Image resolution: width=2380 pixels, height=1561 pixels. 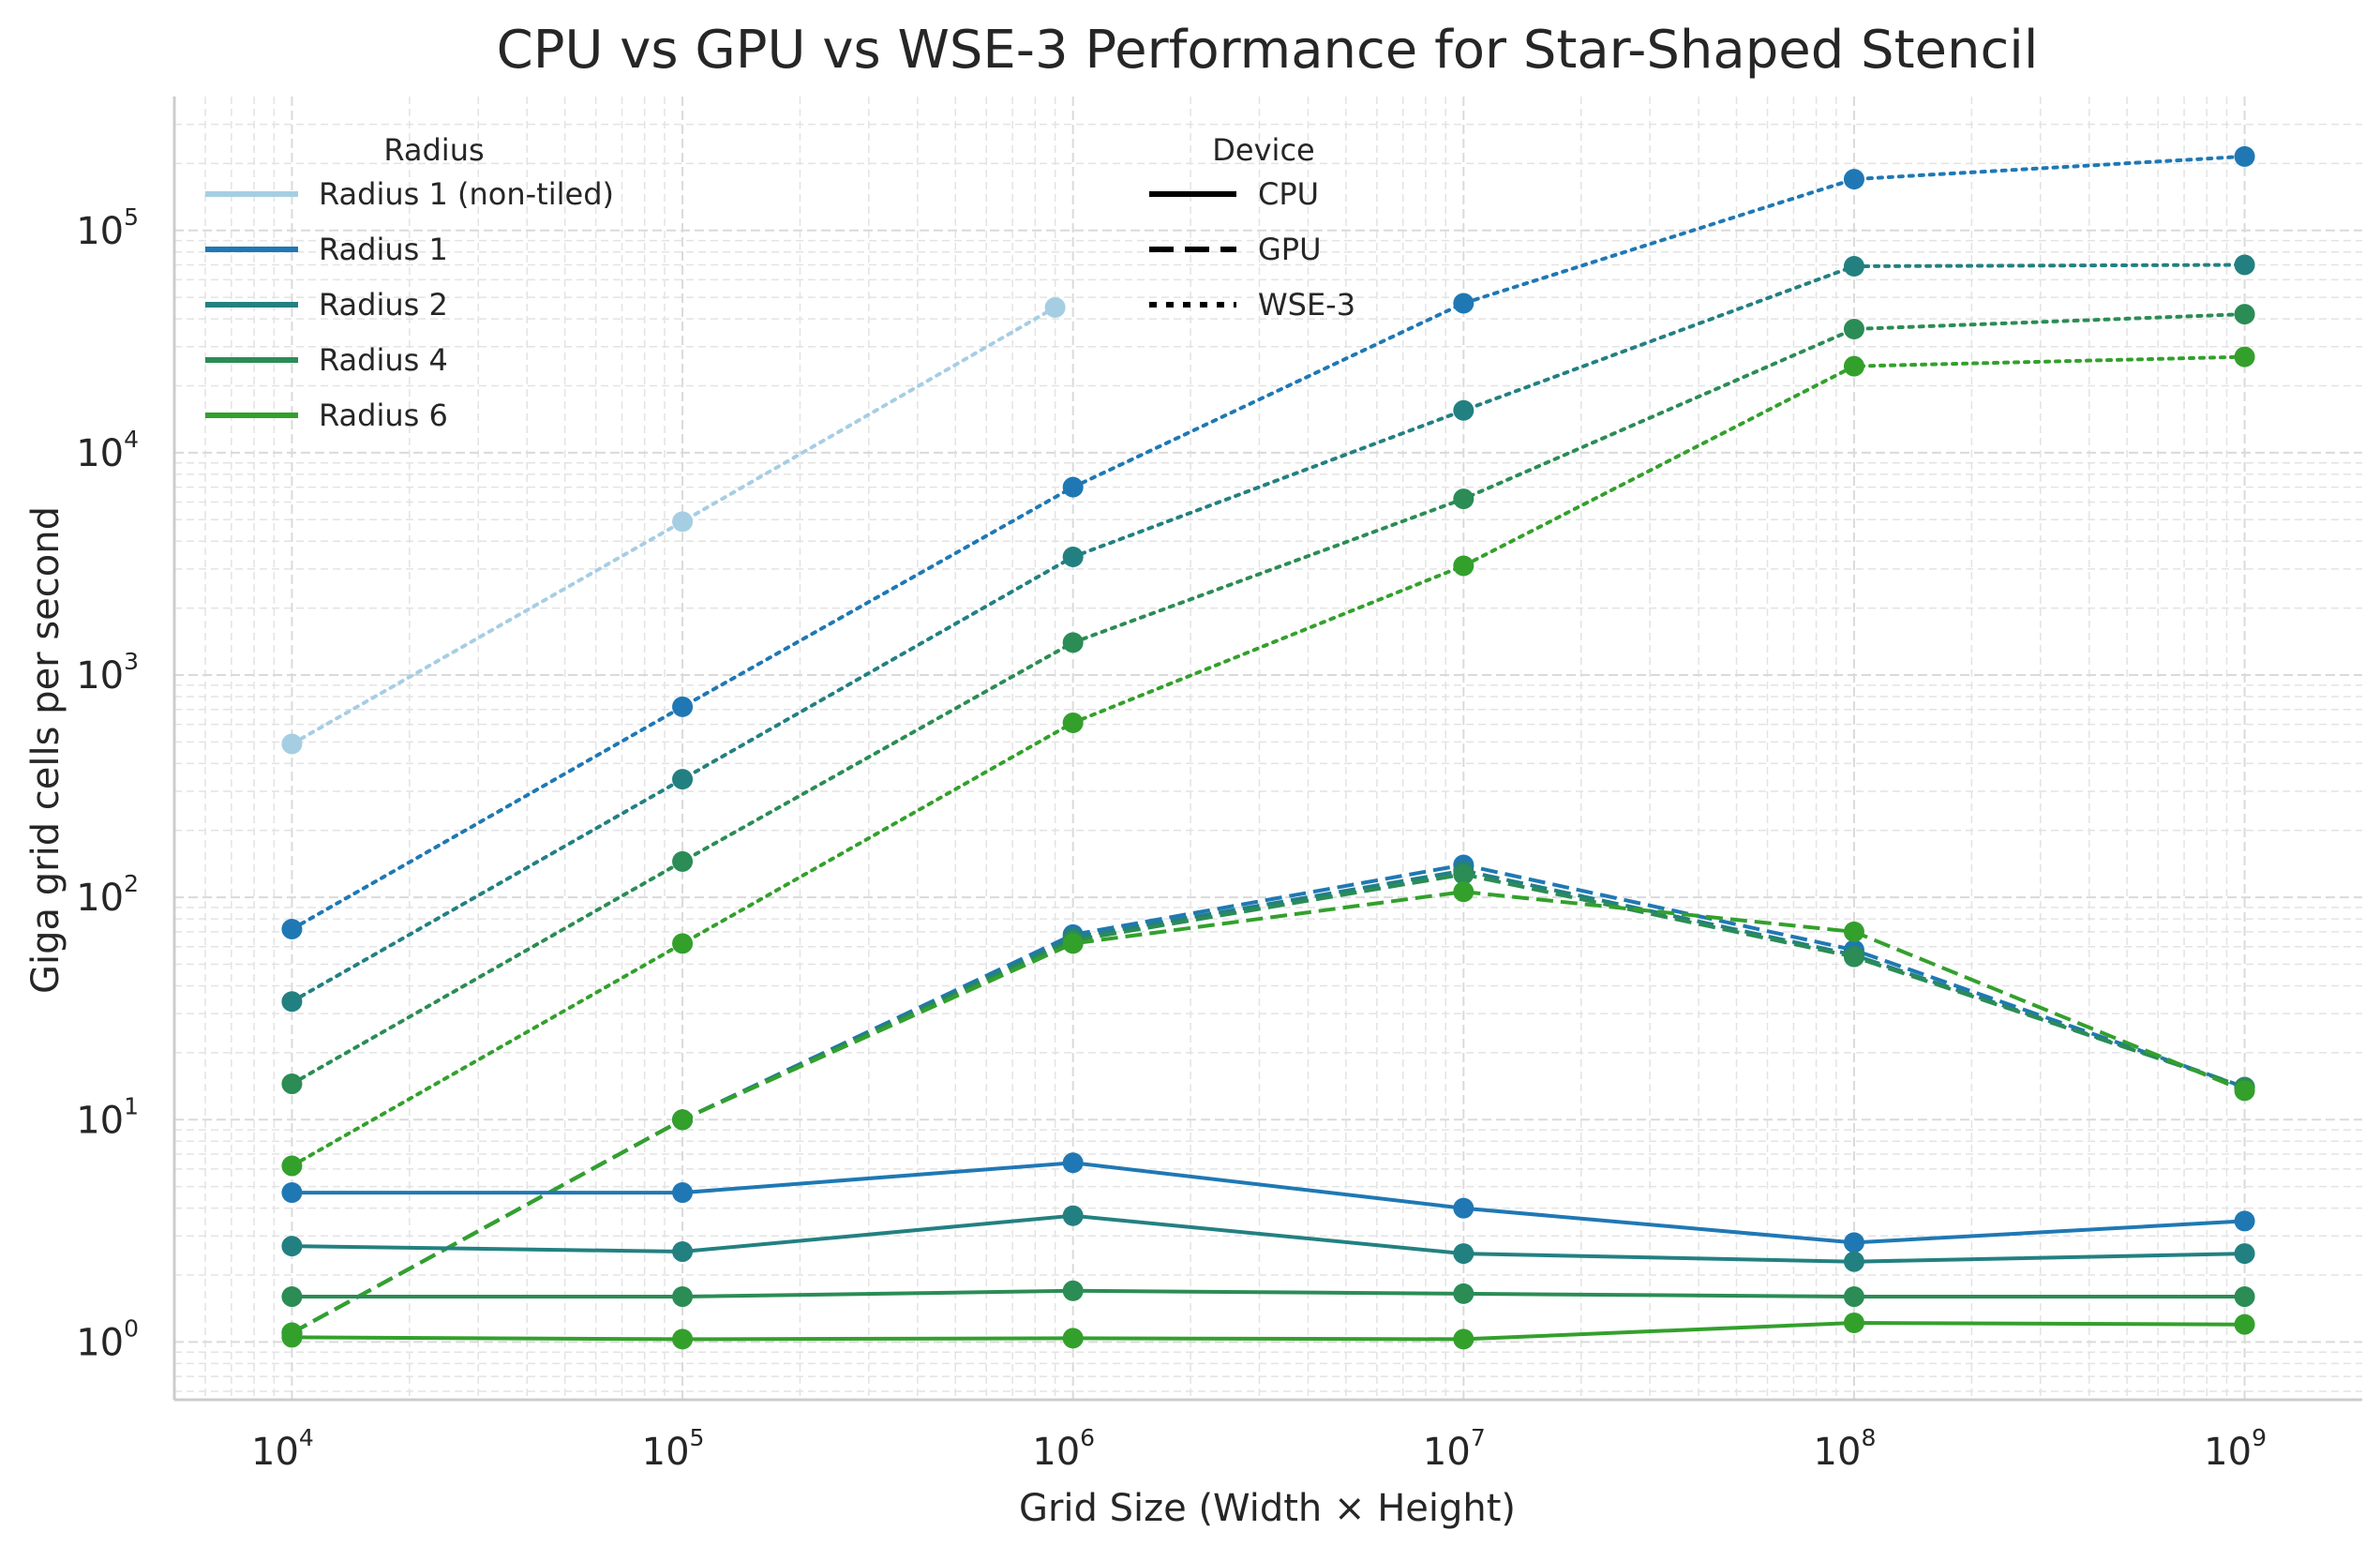 What do you see at coordinates (466, 194) in the screenshot?
I see `legend-label: Radius 1 (non-tiled)` at bounding box center [466, 194].